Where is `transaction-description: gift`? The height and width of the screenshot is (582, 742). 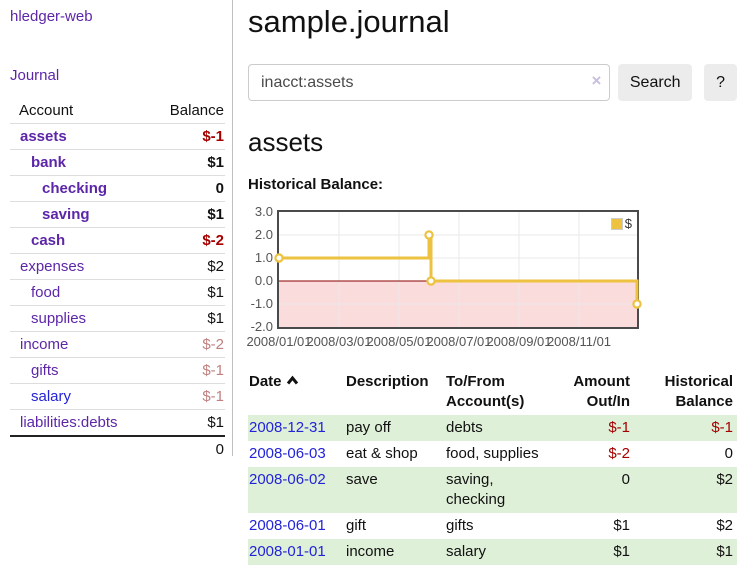 transaction-description: gift is located at coordinates (356, 525).